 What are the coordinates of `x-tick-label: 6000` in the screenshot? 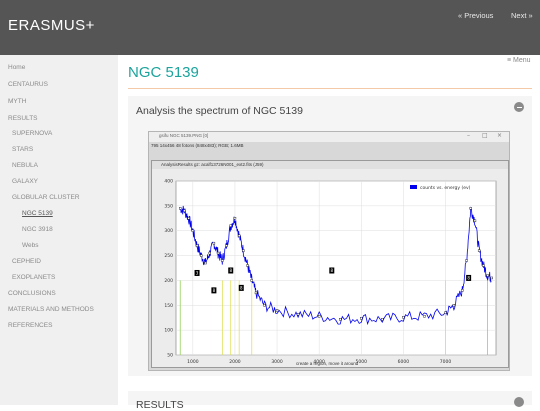 It's located at (404, 362).